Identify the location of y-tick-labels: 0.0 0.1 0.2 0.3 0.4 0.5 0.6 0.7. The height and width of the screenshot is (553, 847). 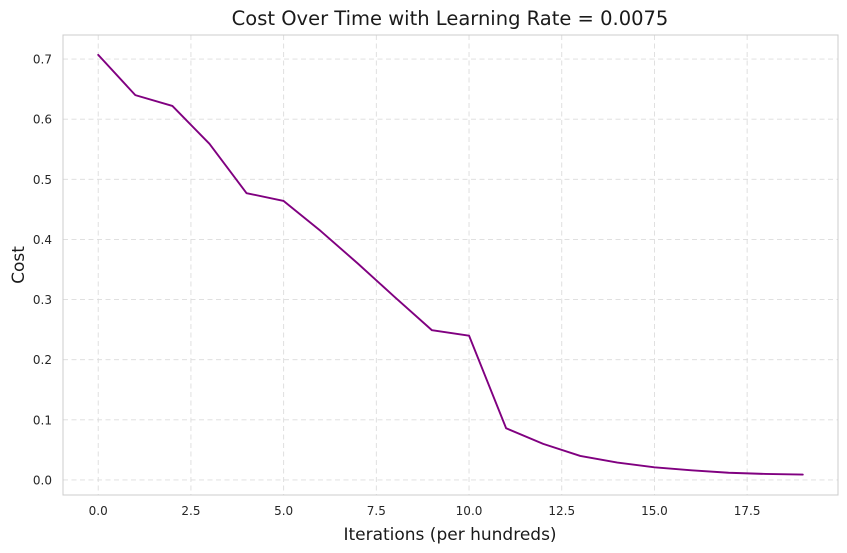
(42, 270).